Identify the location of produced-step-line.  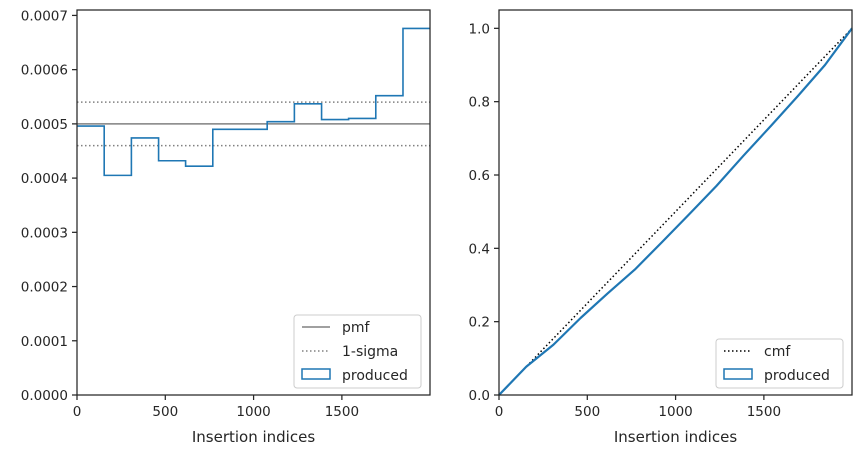
(253, 102).